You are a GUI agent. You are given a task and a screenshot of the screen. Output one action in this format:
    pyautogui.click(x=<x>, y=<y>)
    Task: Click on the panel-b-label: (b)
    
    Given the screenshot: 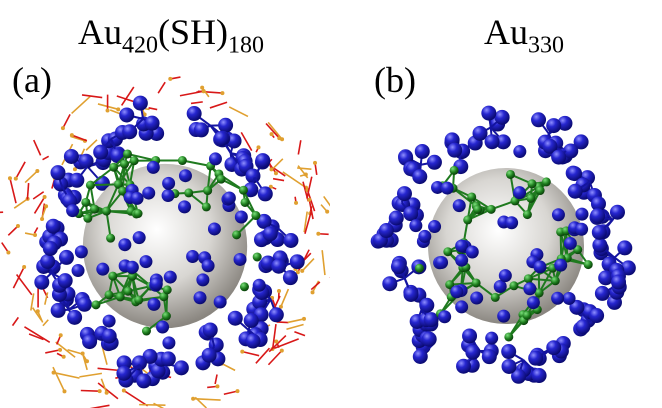 What is the action you would take?
    pyautogui.click(x=395, y=80)
    